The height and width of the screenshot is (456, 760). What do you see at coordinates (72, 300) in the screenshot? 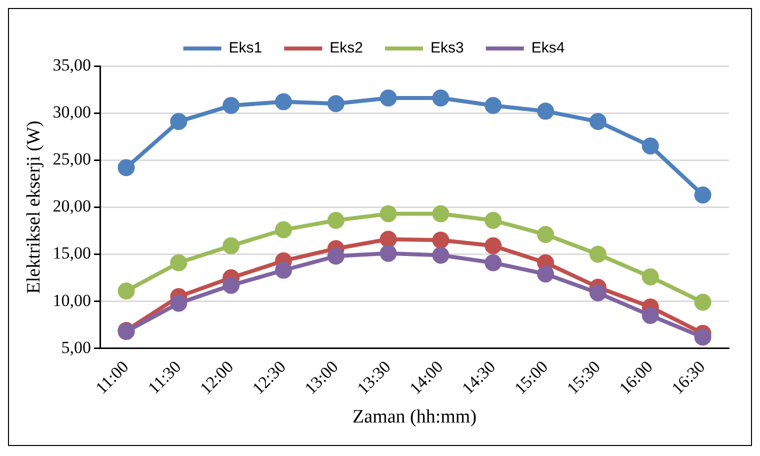
I see `y-tick-label: 10,00` at bounding box center [72, 300].